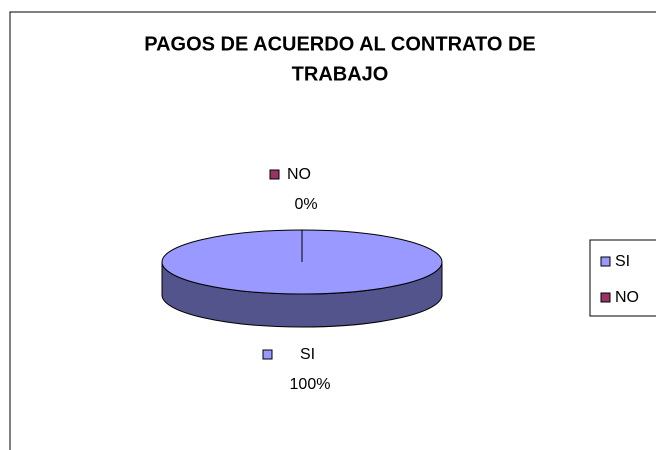 This screenshot has height=450, width=656. Describe the element at coordinates (622, 261) in the screenshot. I see `legend-label: SI` at that location.